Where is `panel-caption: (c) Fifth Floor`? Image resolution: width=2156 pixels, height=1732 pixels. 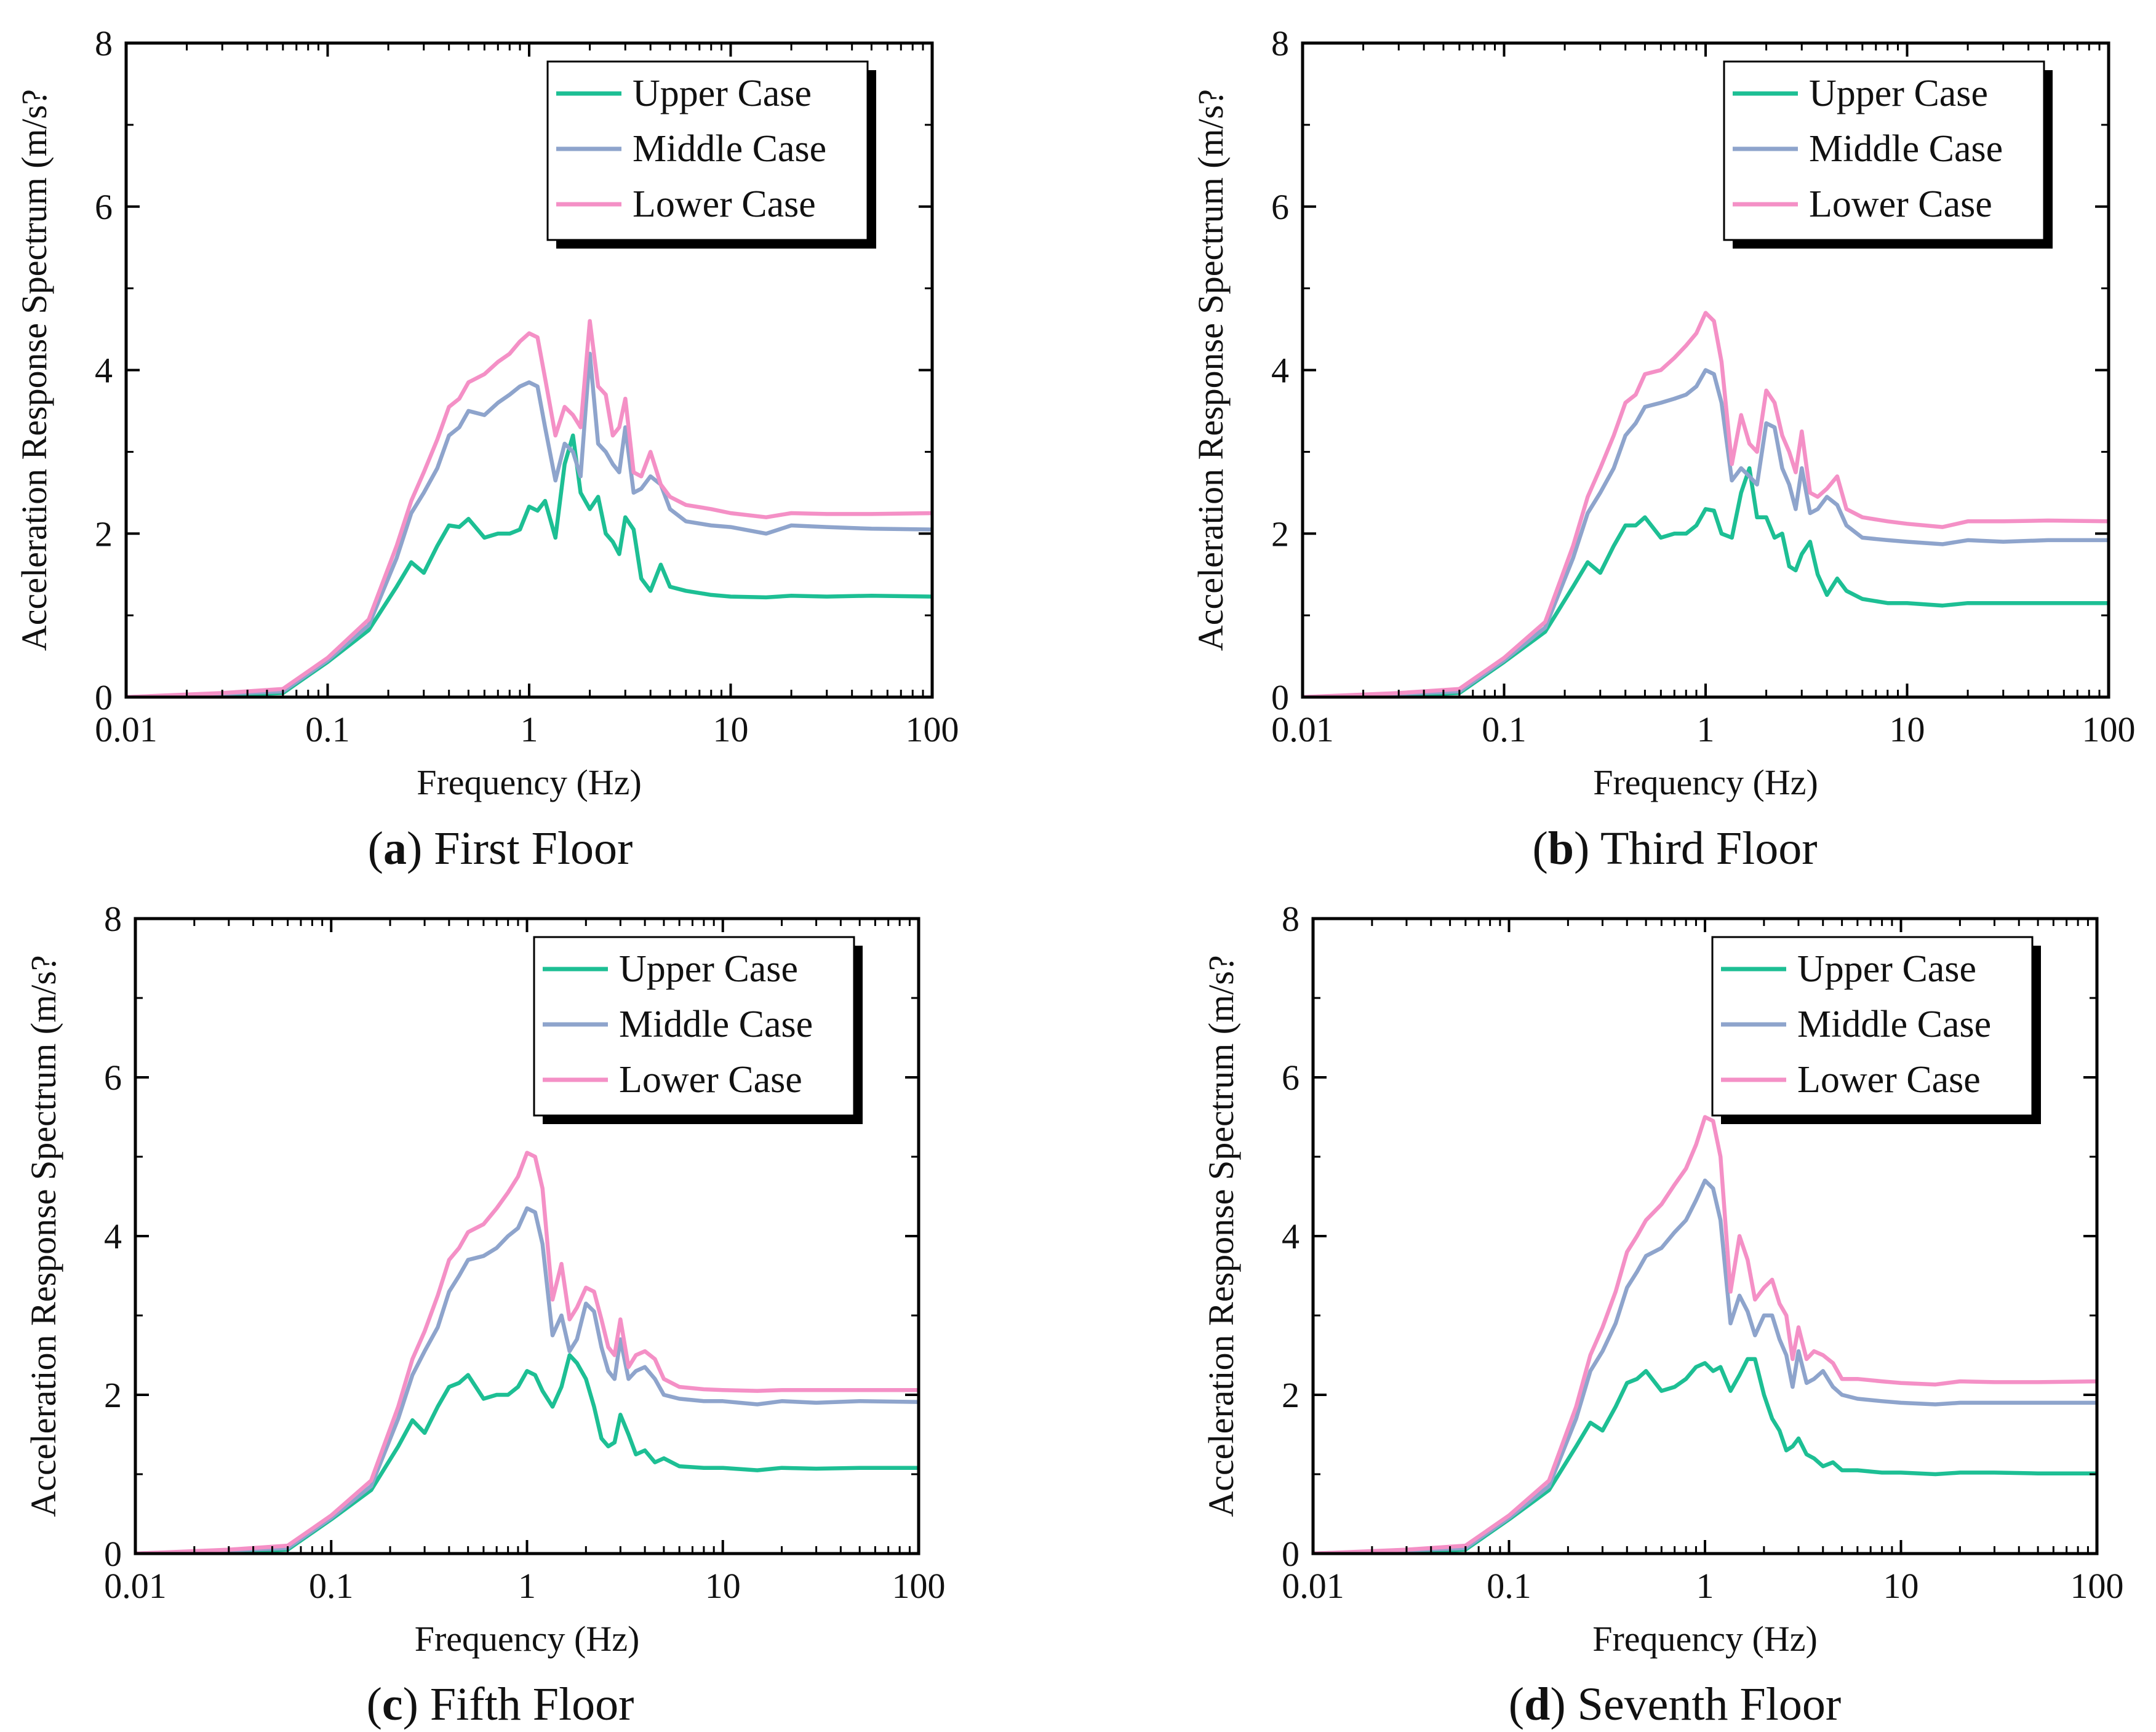 panel-caption: (c) Fifth Floor is located at coordinates (500, 1704).